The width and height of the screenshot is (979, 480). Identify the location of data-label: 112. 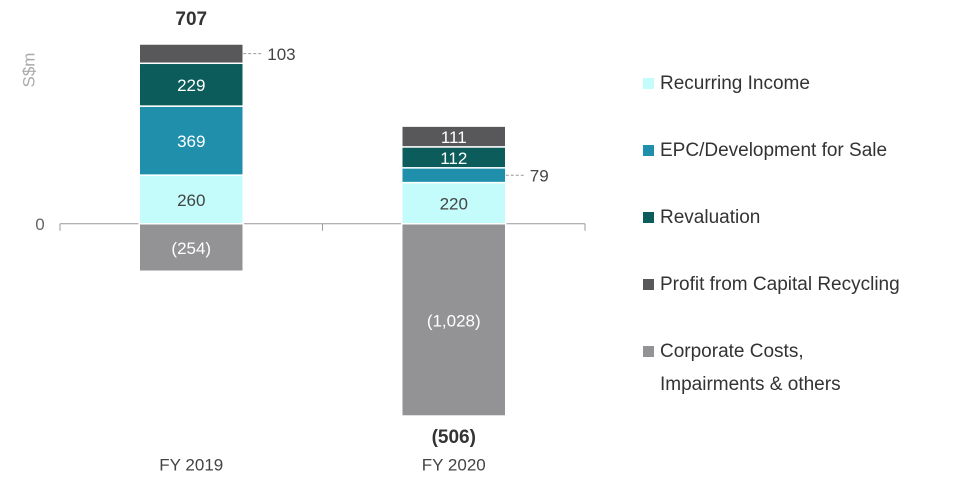
(453, 158).